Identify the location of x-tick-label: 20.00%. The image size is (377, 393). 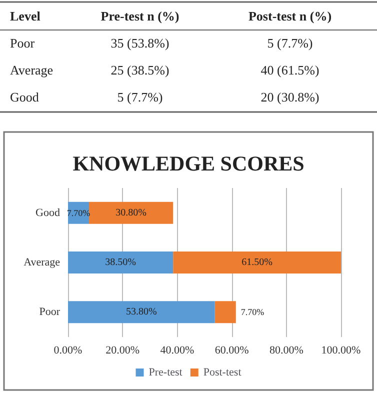
(123, 350).